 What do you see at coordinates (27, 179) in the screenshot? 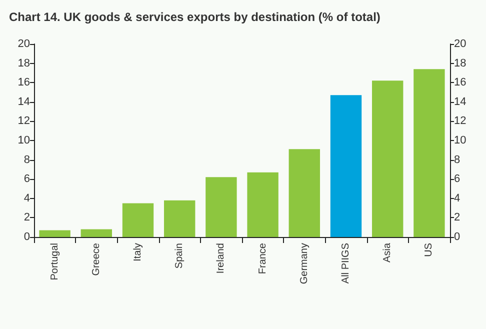
I see `y-tick-label: 6` at bounding box center [27, 179].